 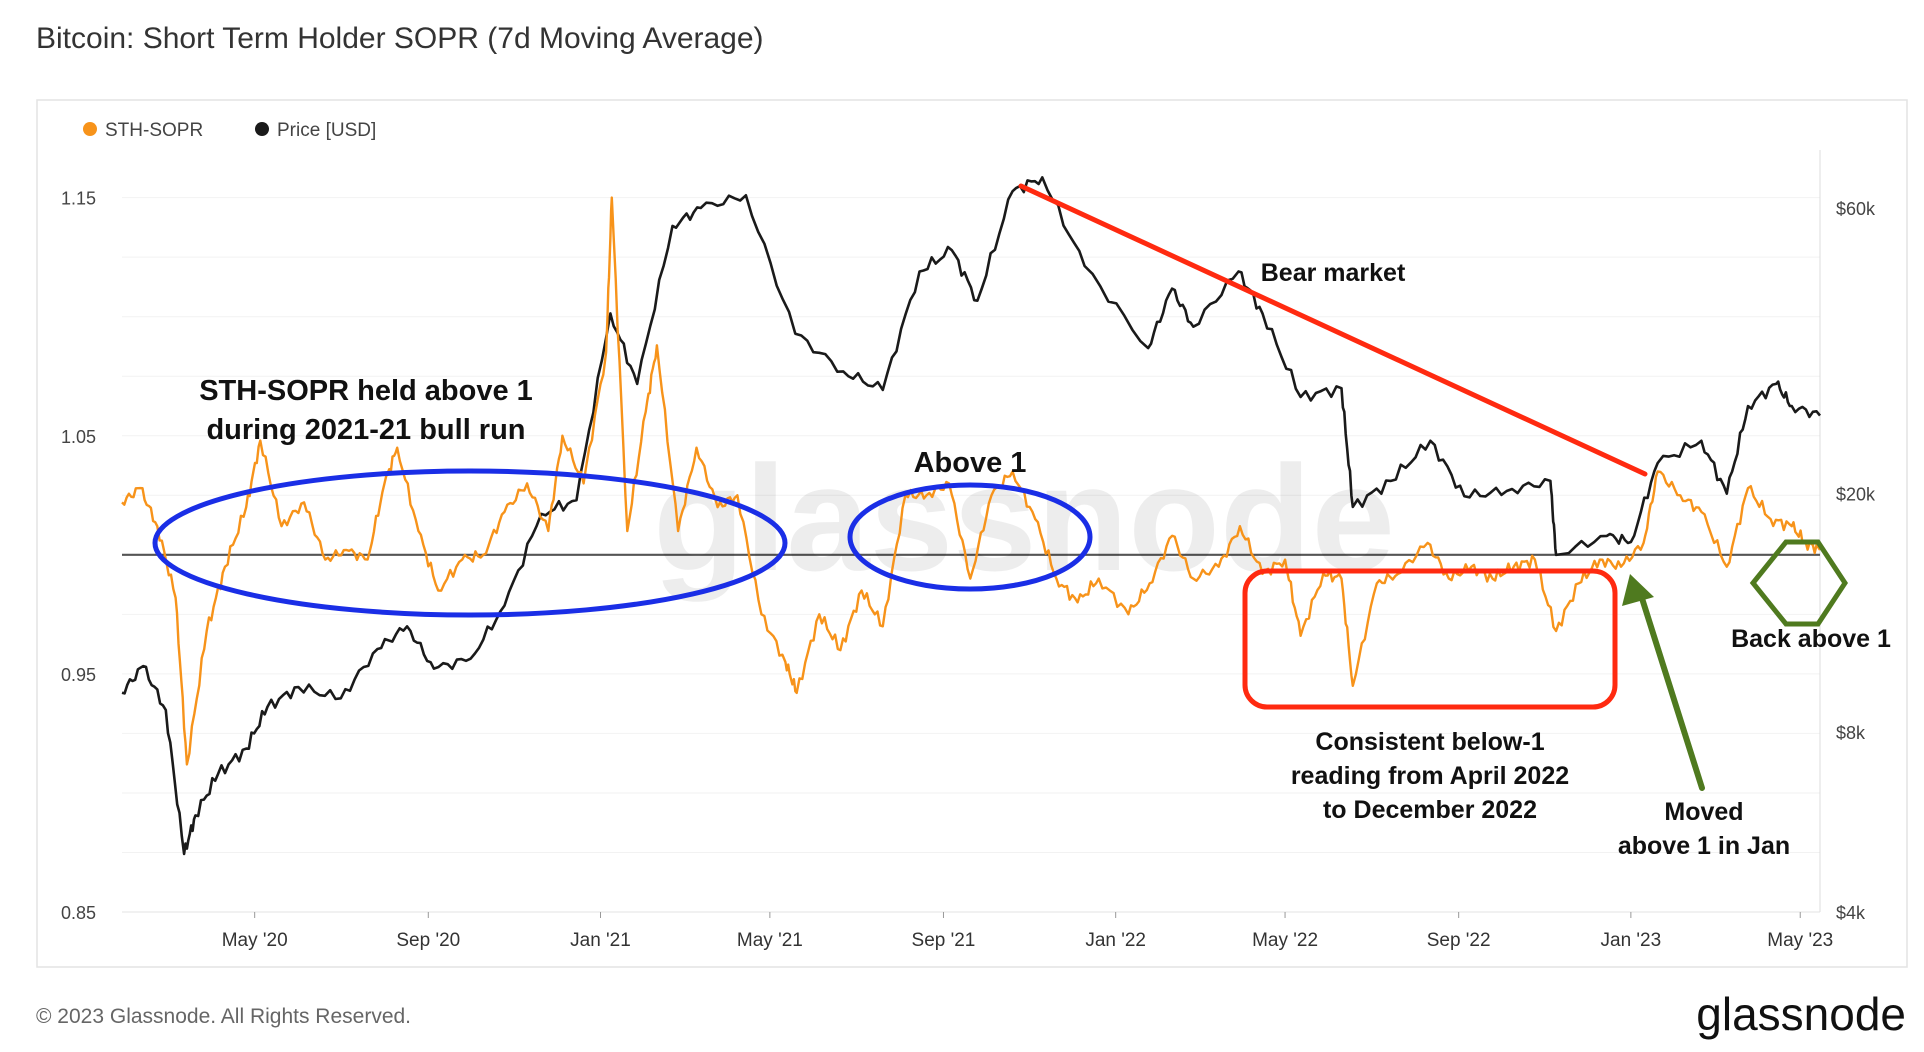 I want to click on legend-label-0: STH-SOPR, so click(x=154, y=130).